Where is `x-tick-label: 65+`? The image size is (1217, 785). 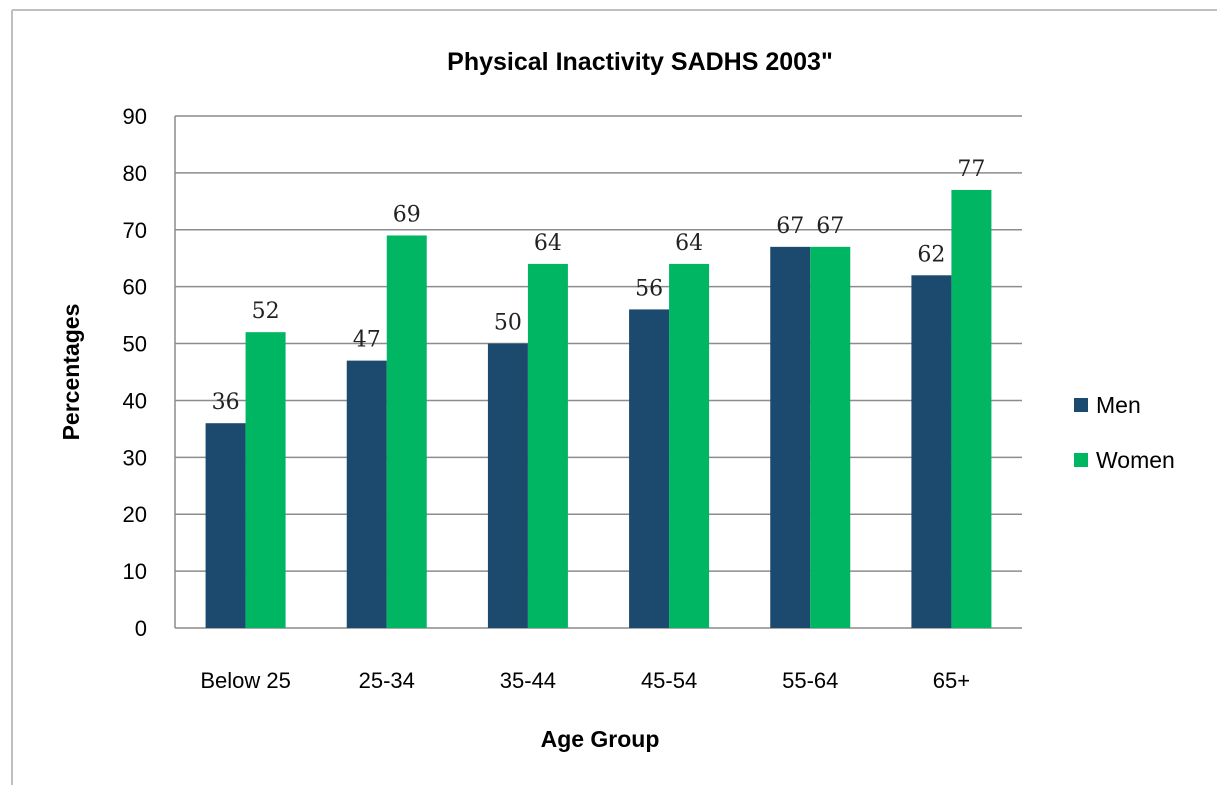 x-tick-label: 65+ is located at coordinates (951, 680).